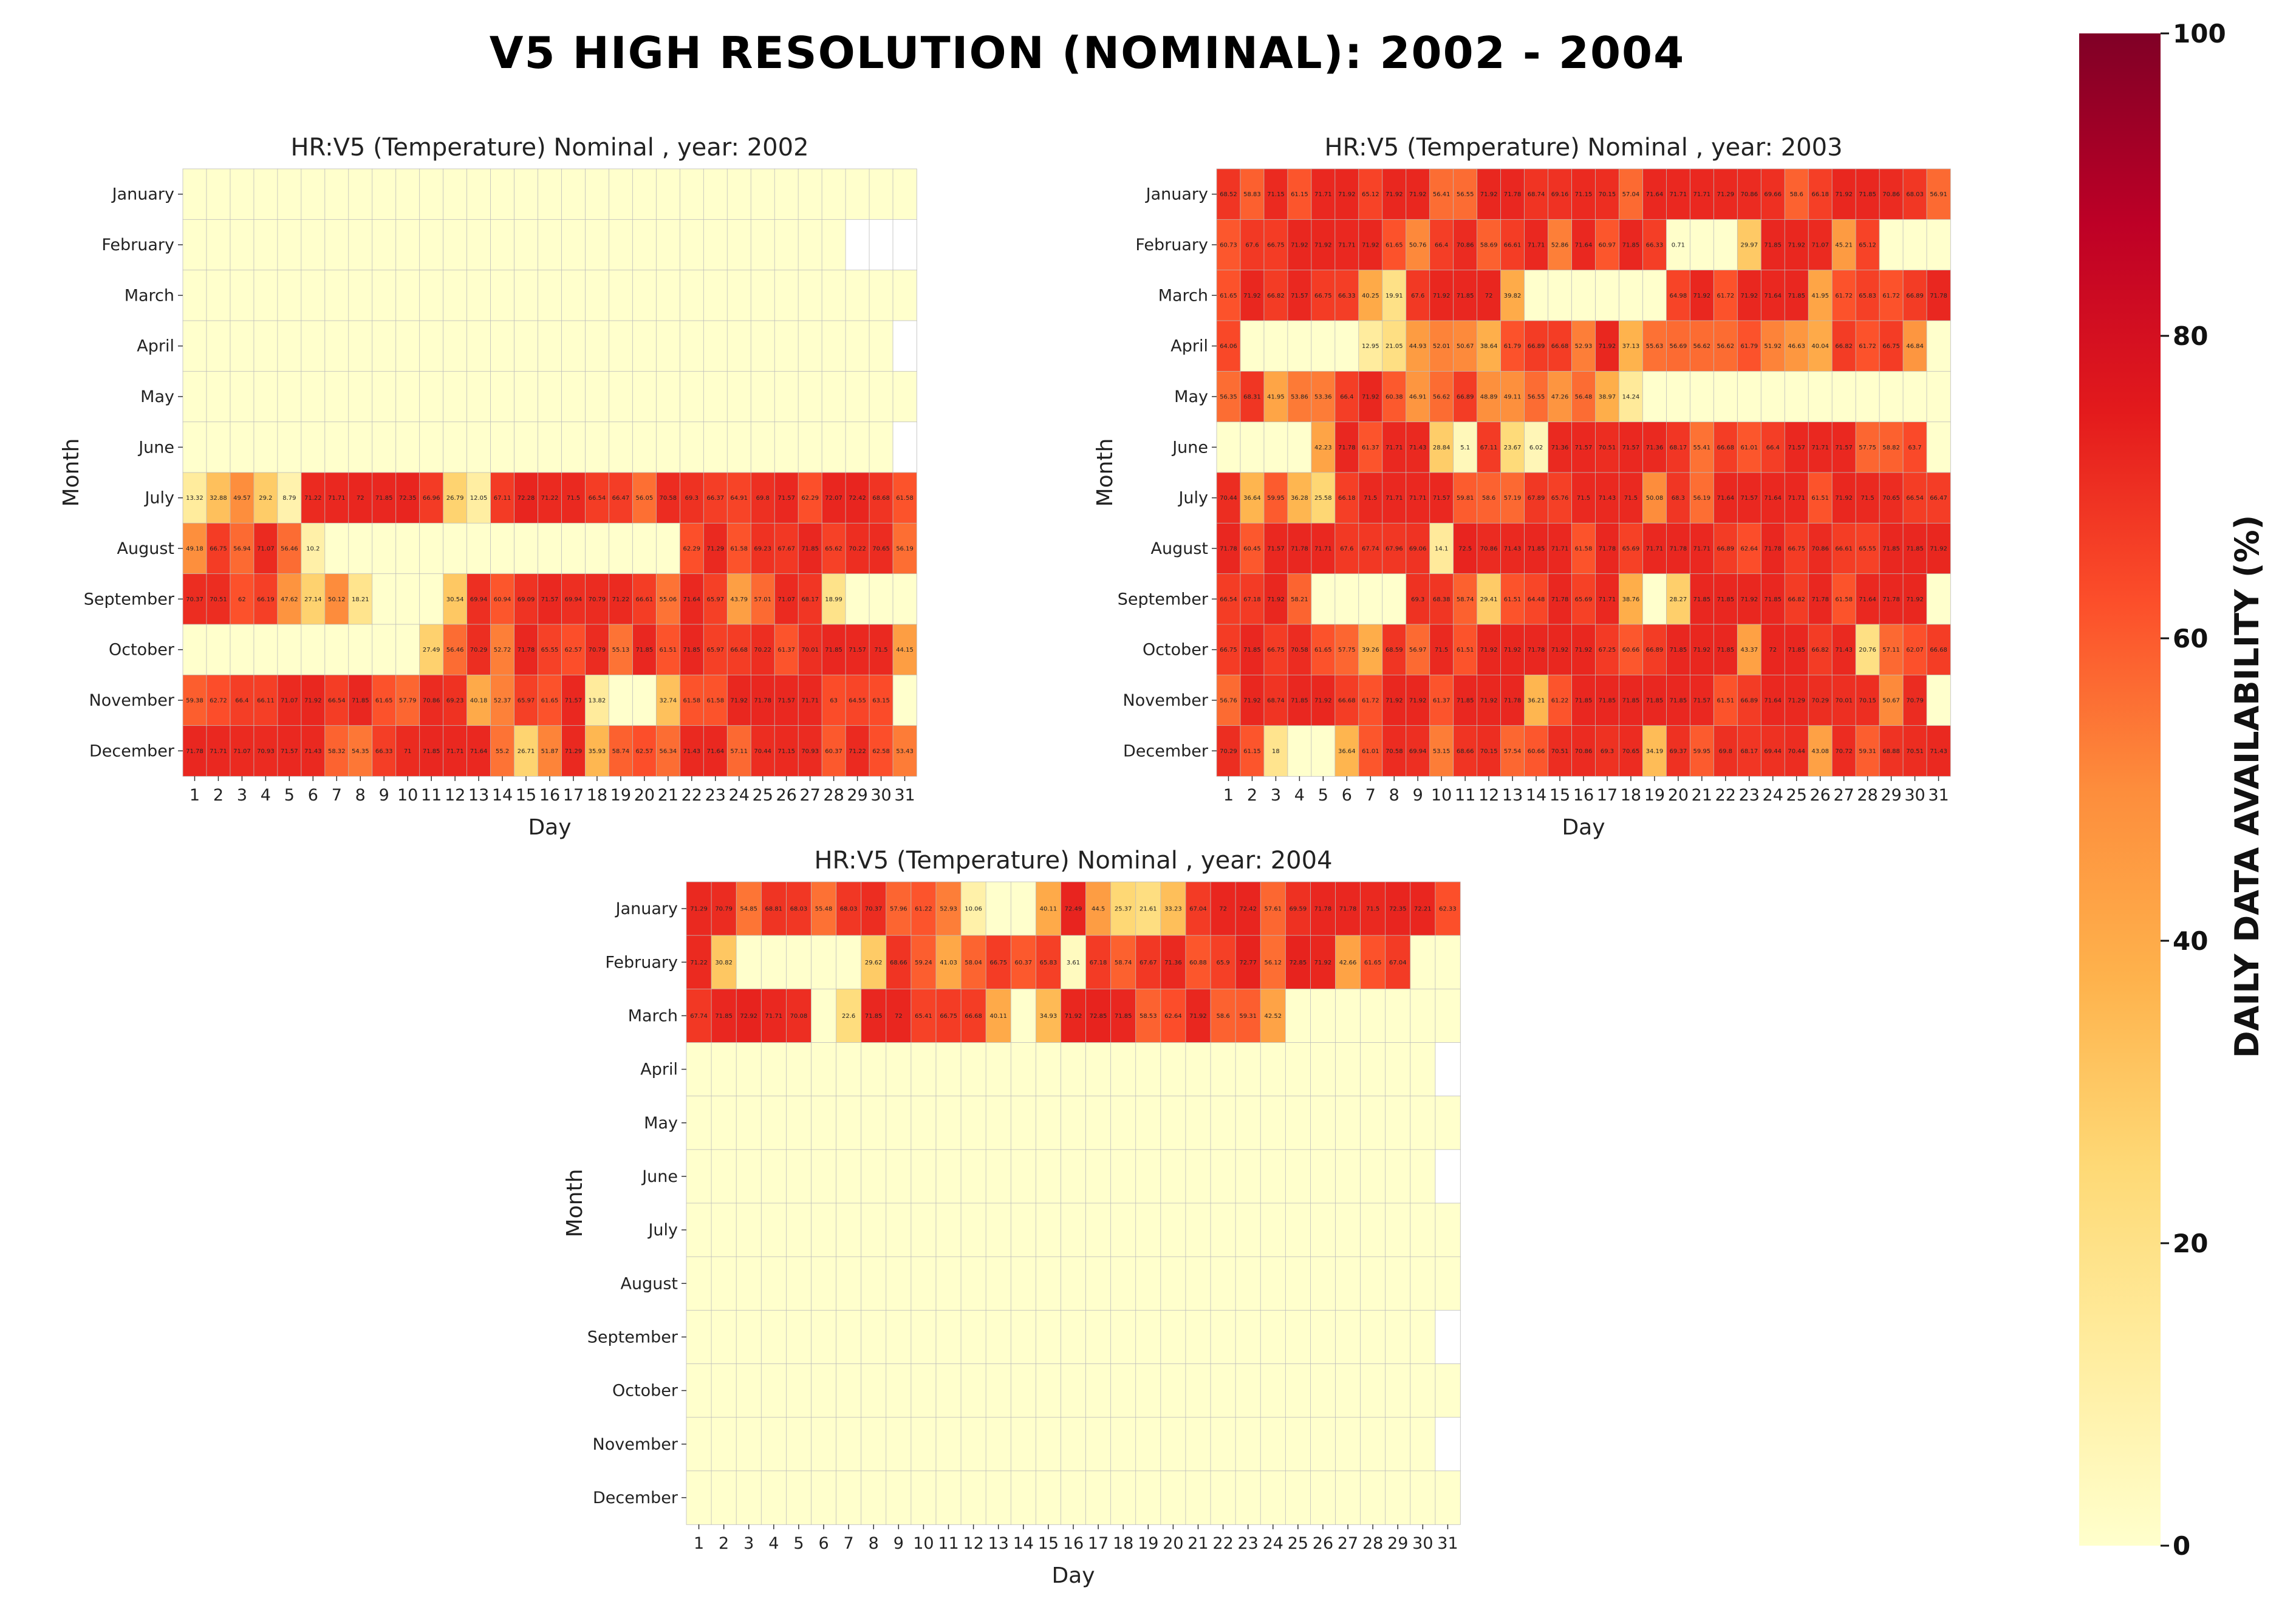 This screenshot has width=2296, height=1607. What do you see at coordinates (1536, 346) in the screenshot?
I see `cell-value-label: 66.89` at bounding box center [1536, 346].